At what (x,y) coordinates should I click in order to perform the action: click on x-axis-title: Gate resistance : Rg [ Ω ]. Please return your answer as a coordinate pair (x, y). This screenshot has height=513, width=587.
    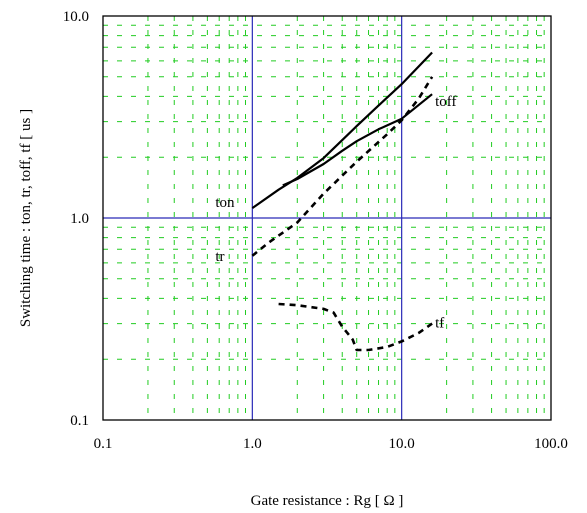
    Looking at the image, I should click on (327, 501).